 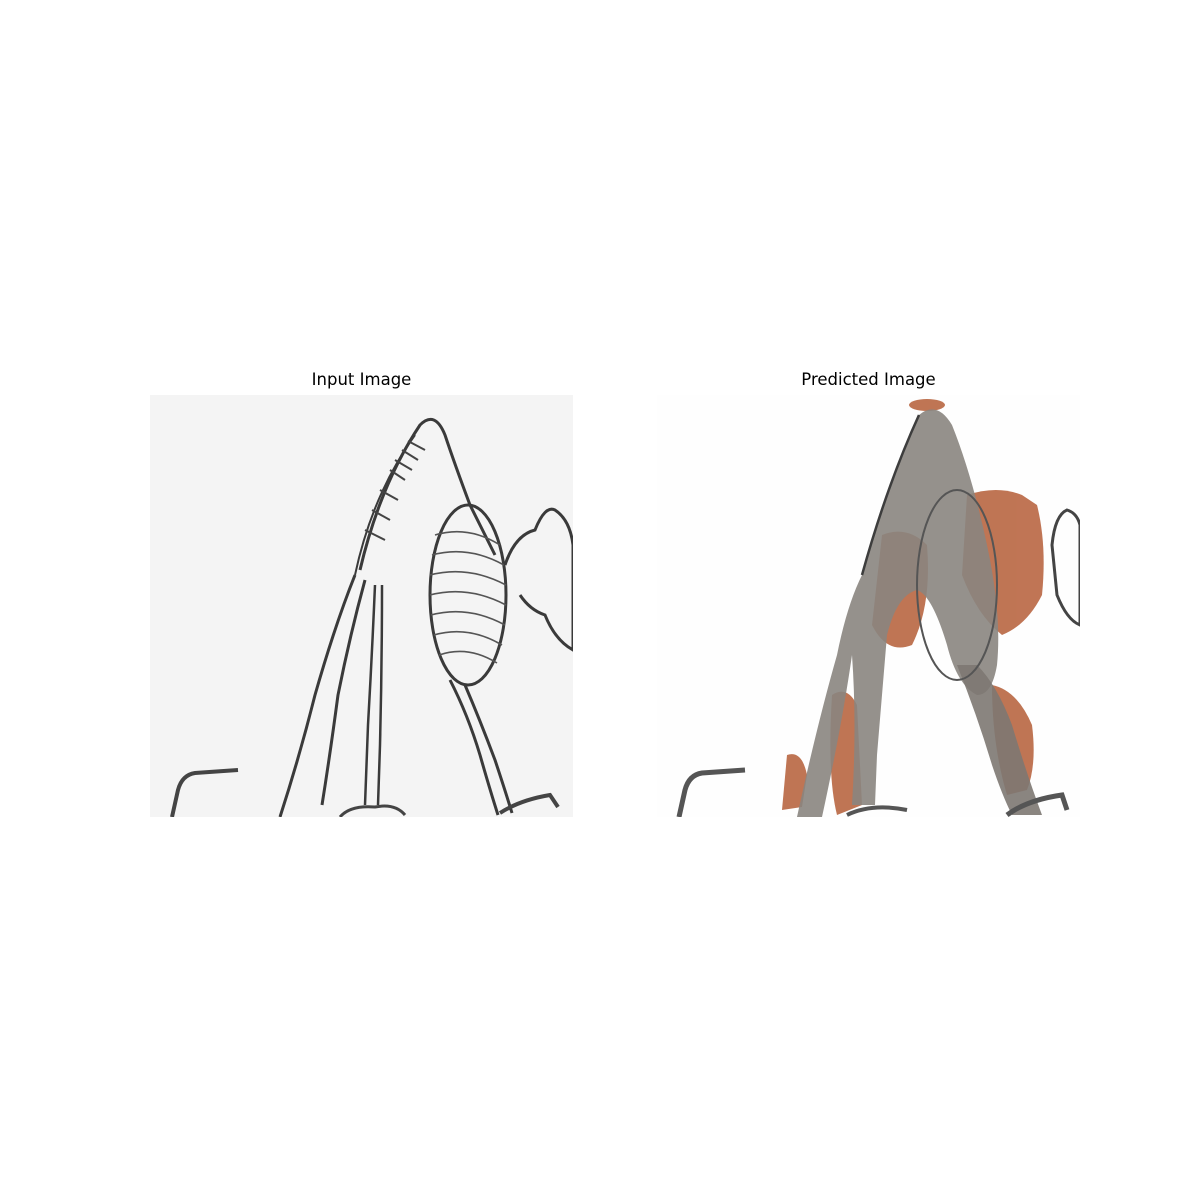 I want to click on colorized-skeleton-image, so click(x=868, y=606).